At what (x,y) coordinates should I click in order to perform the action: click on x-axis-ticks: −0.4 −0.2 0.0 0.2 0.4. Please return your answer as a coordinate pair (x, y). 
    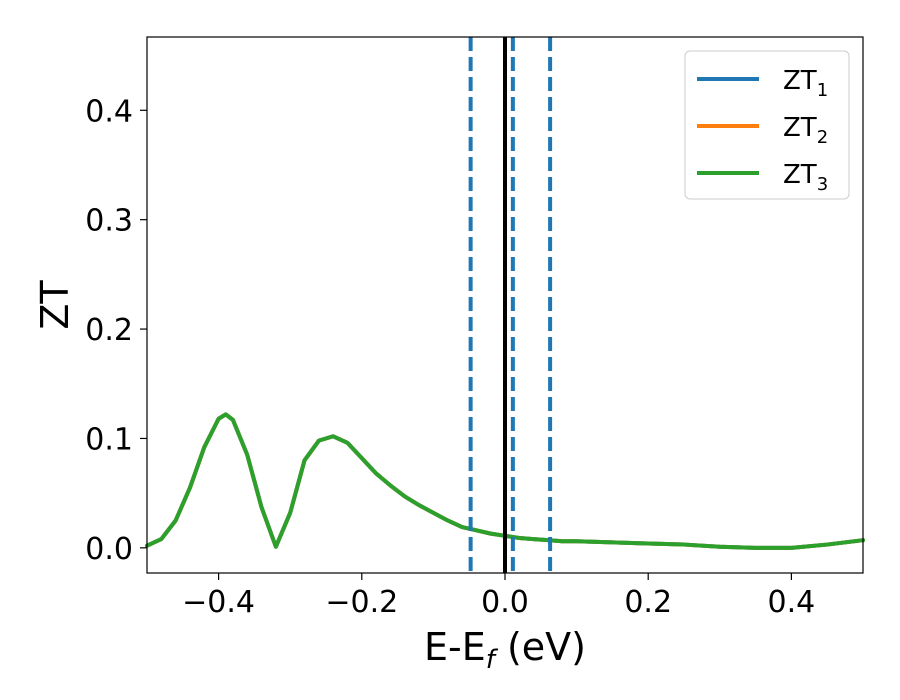
    Looking at the image, I should click on (498, 596).